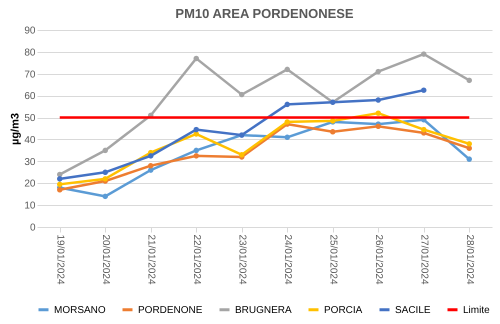  Describe the element at coordinates (242, 259) in the screenshot. I see `x-tick-label: 23/01/2024` at that location.